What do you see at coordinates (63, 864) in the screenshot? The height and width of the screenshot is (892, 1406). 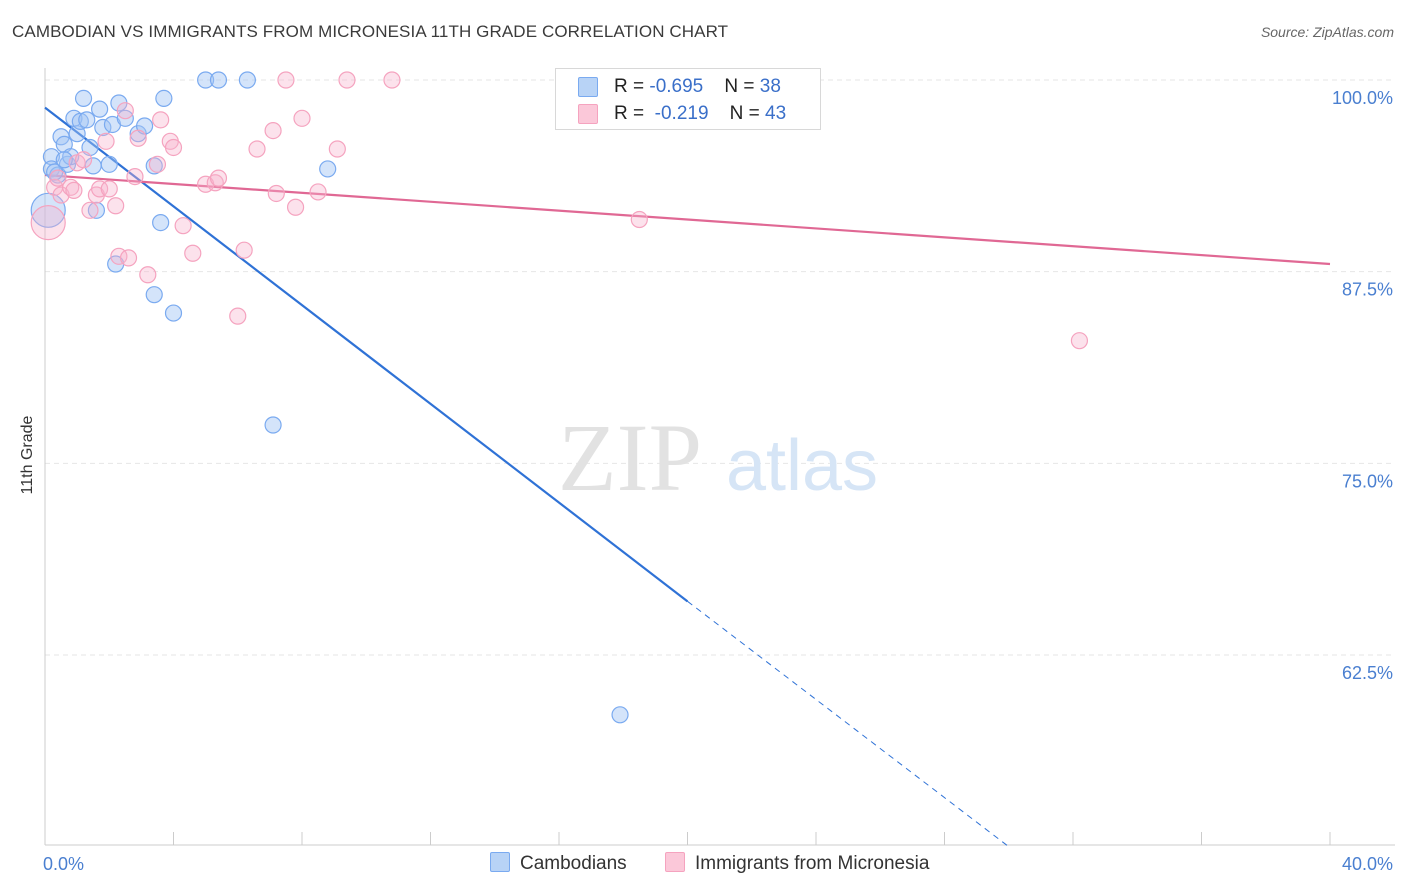 I see `x-tick-label: 0.0%` at bounding box center [63, 864].